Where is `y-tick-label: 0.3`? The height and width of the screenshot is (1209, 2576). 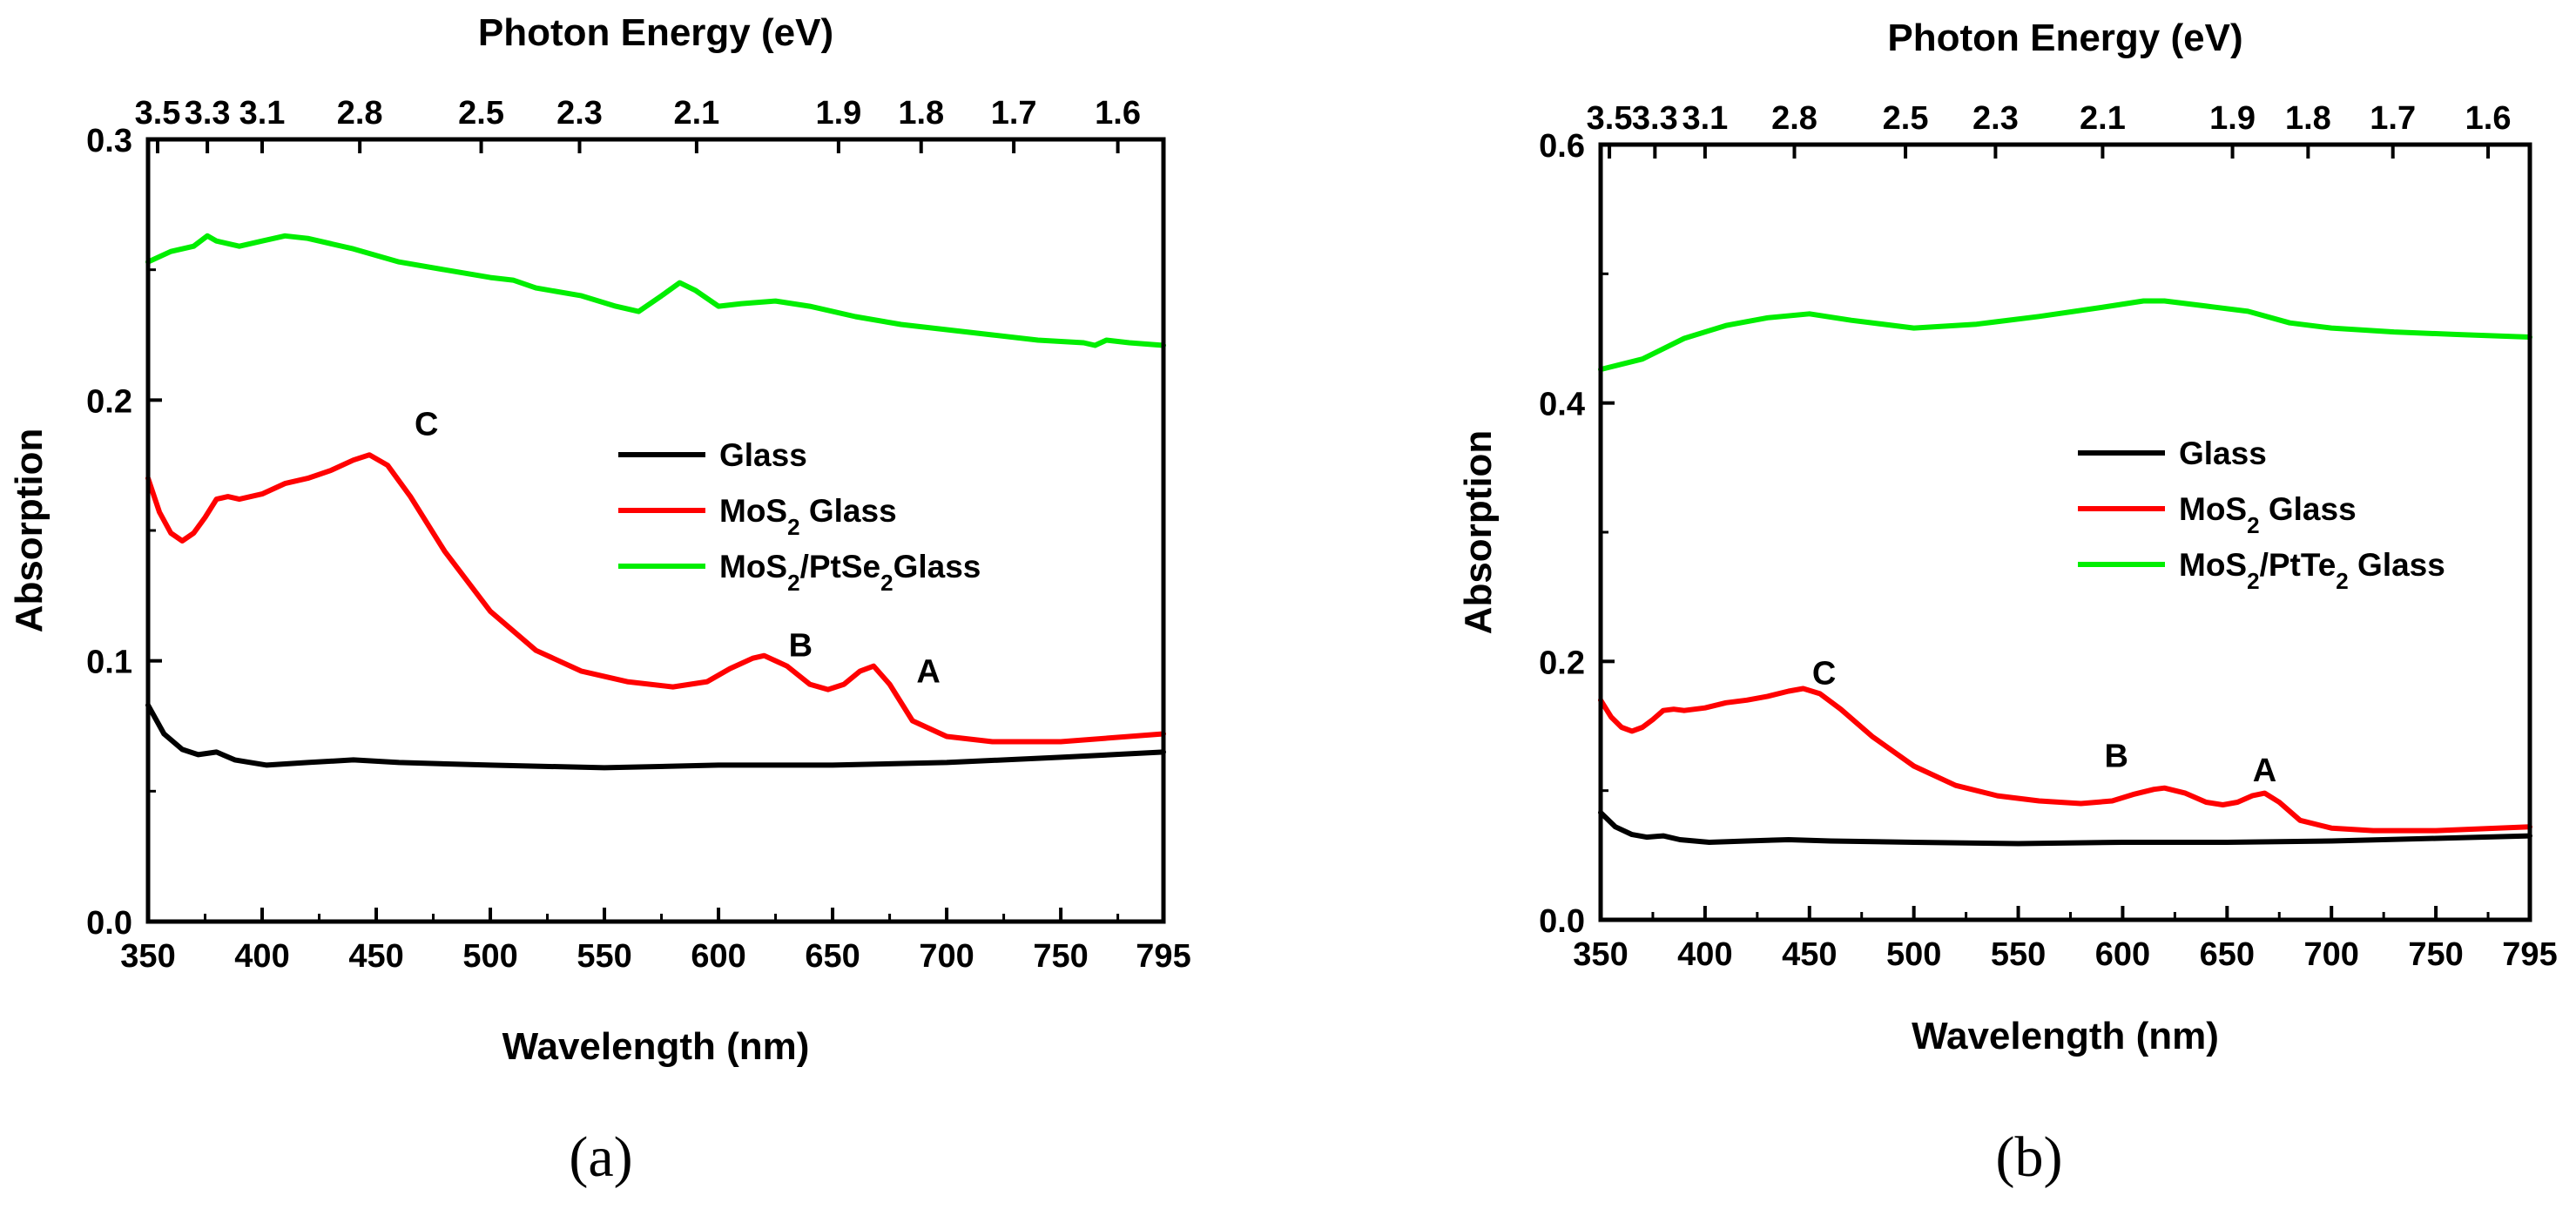 y-tick-label: 0.3 is located at coordinates (109, 141).